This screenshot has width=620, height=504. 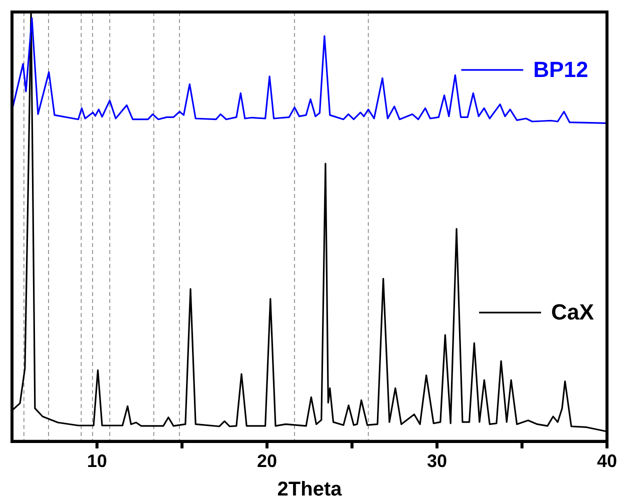 I want to click on x-axis-title: 2Theta, so click(x=310, y=489).